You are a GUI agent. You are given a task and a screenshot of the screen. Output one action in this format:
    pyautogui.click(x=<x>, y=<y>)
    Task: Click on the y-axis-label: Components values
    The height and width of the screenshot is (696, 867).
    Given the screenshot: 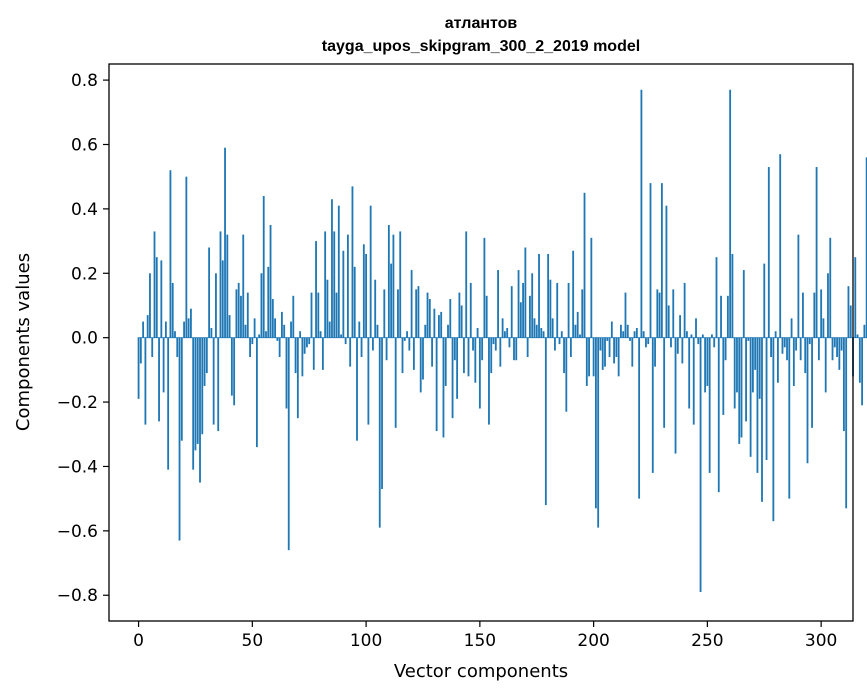 What is the action you would take?
    pyautogui.click(x=23, y=342)
    